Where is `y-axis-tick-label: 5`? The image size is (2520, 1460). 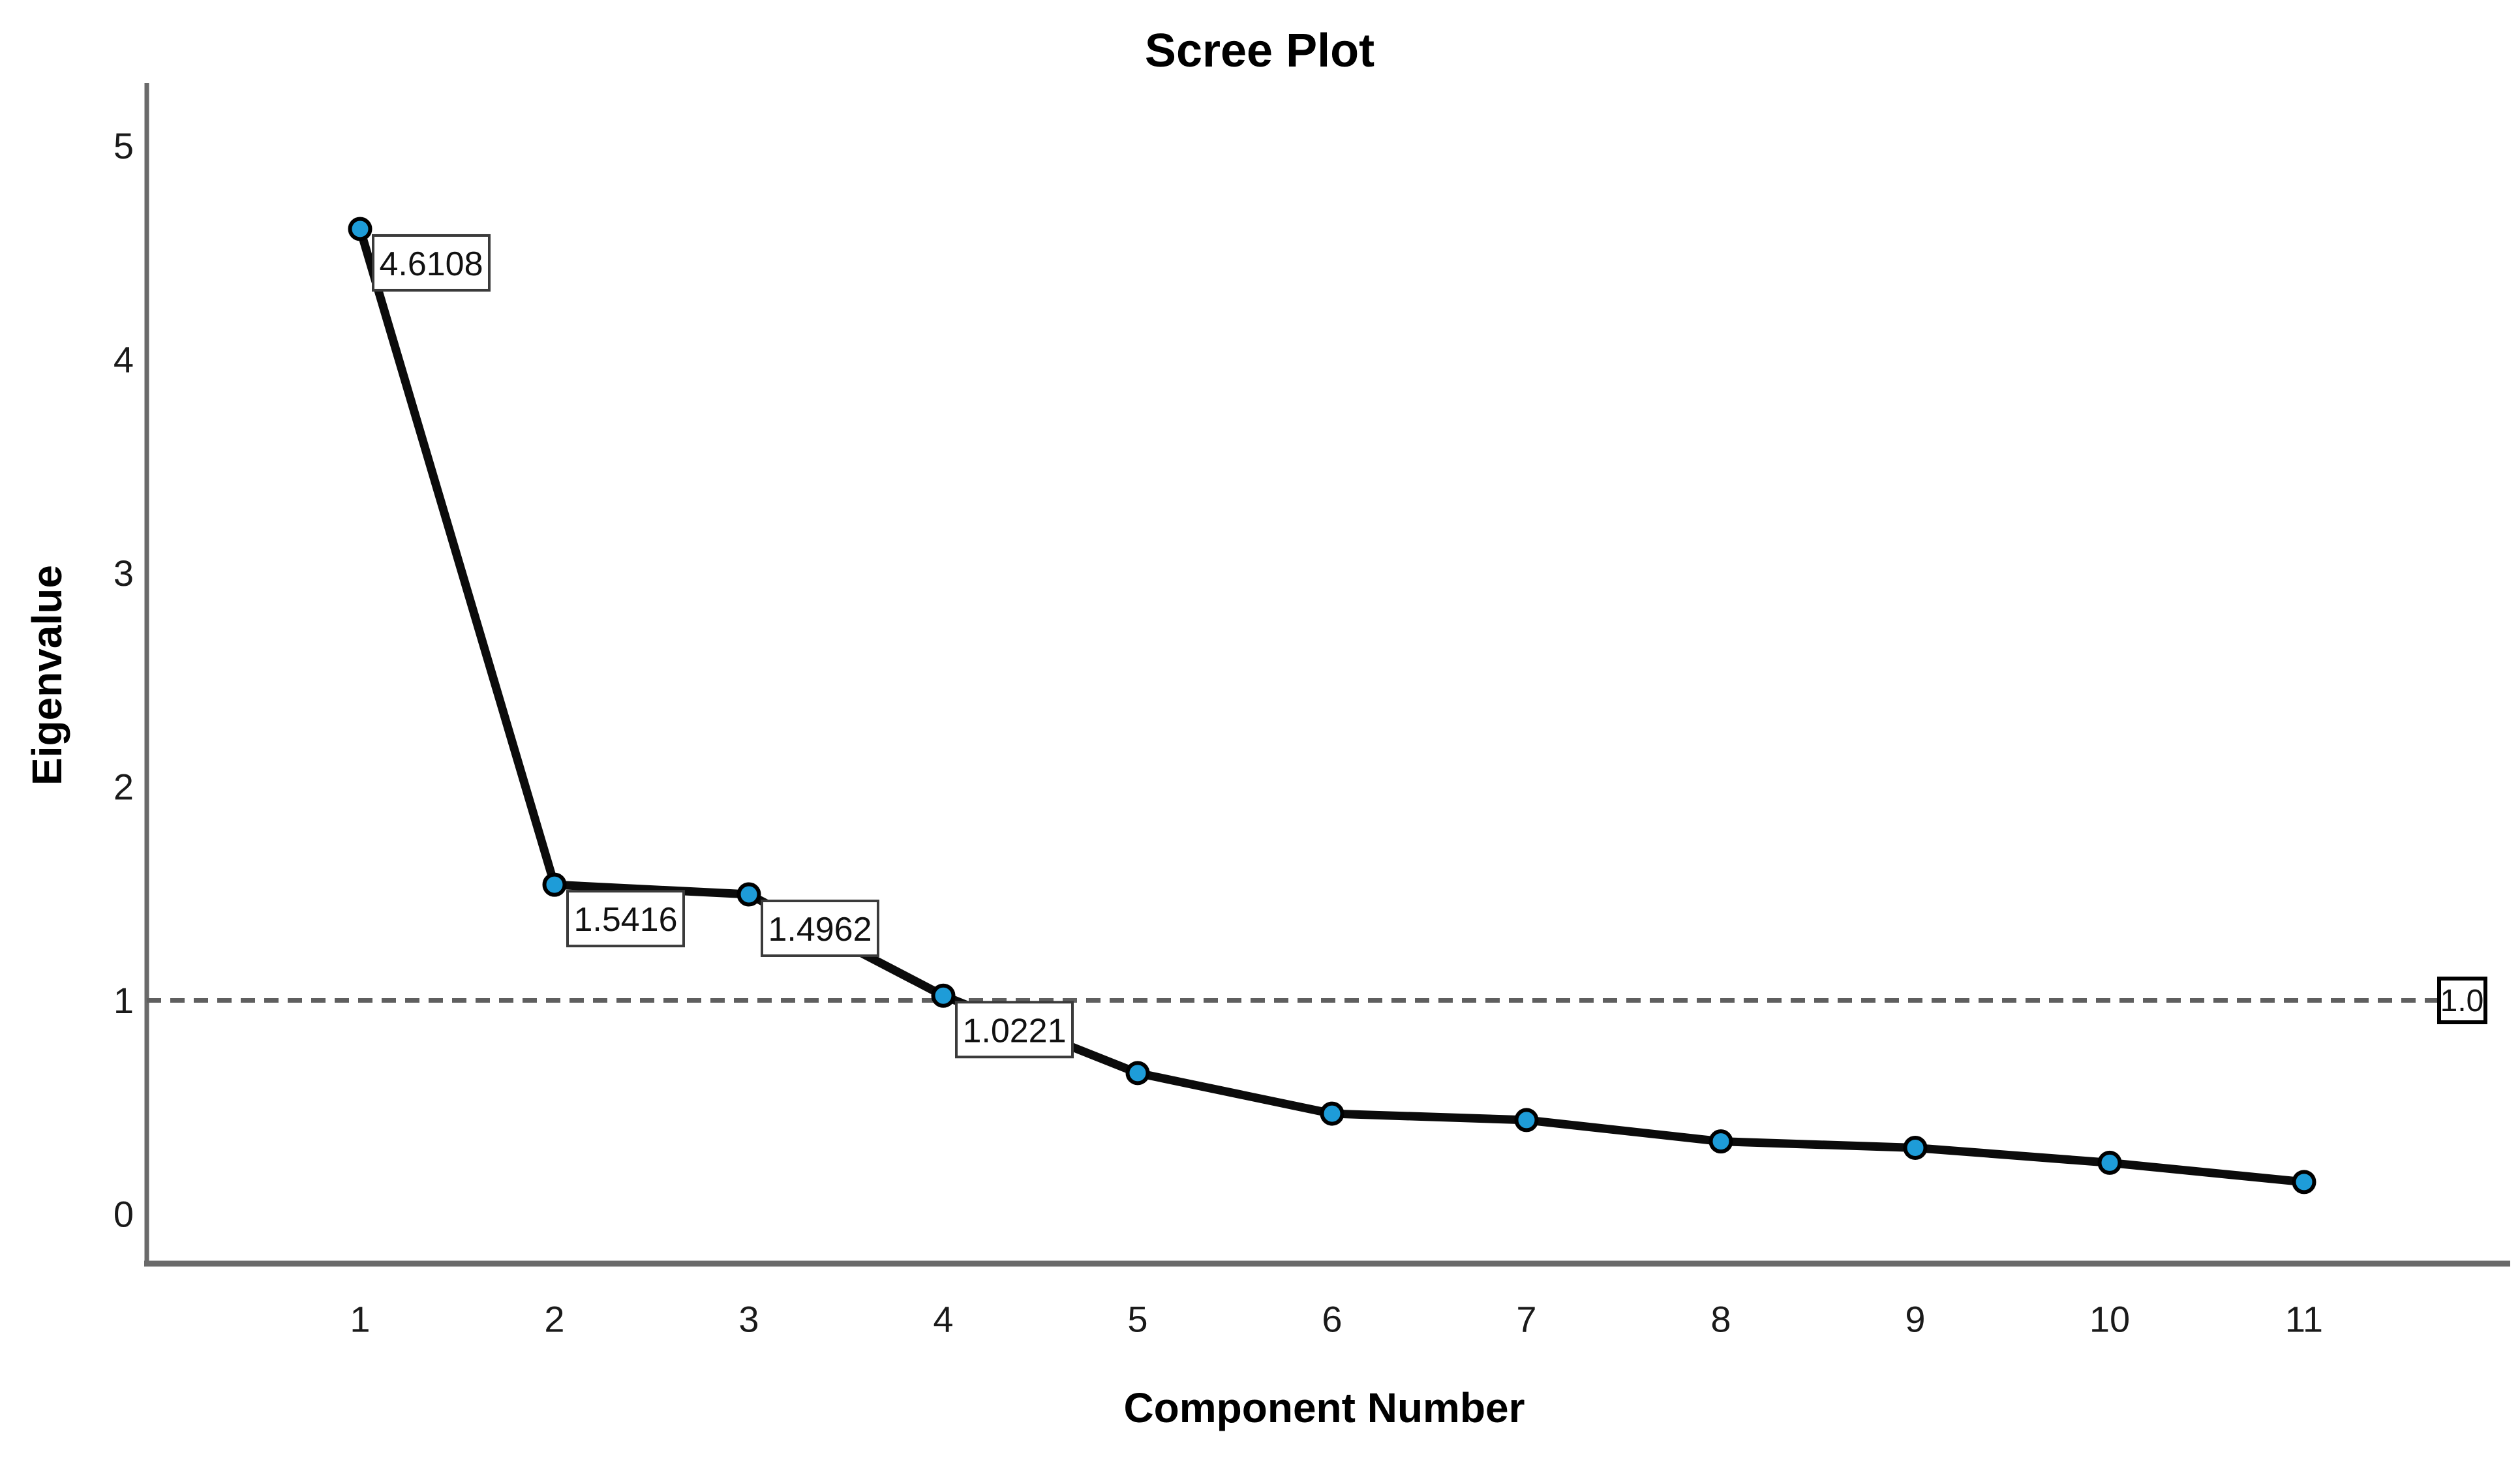
y-axis-tick-label: 5 is located at coordinates (124, 146).